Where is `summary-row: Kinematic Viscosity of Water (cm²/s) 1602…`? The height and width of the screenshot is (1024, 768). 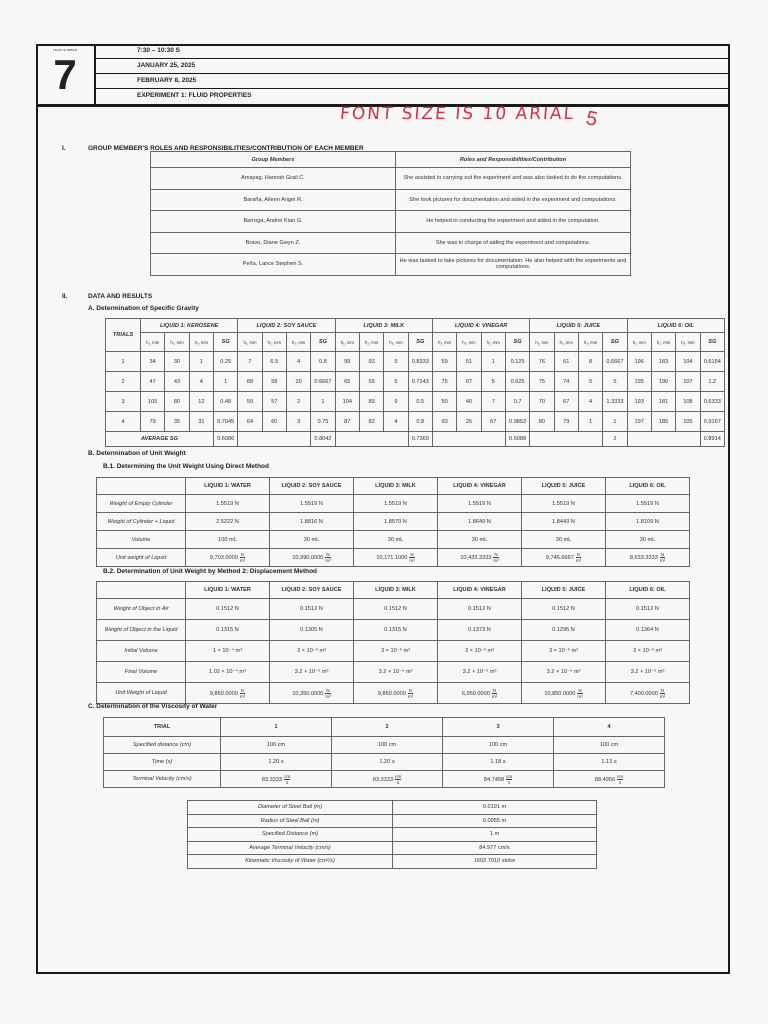
summary-row: Kinematic Viscosity of Water (cm²/s) 1602… is located at coordinates (392, 861).